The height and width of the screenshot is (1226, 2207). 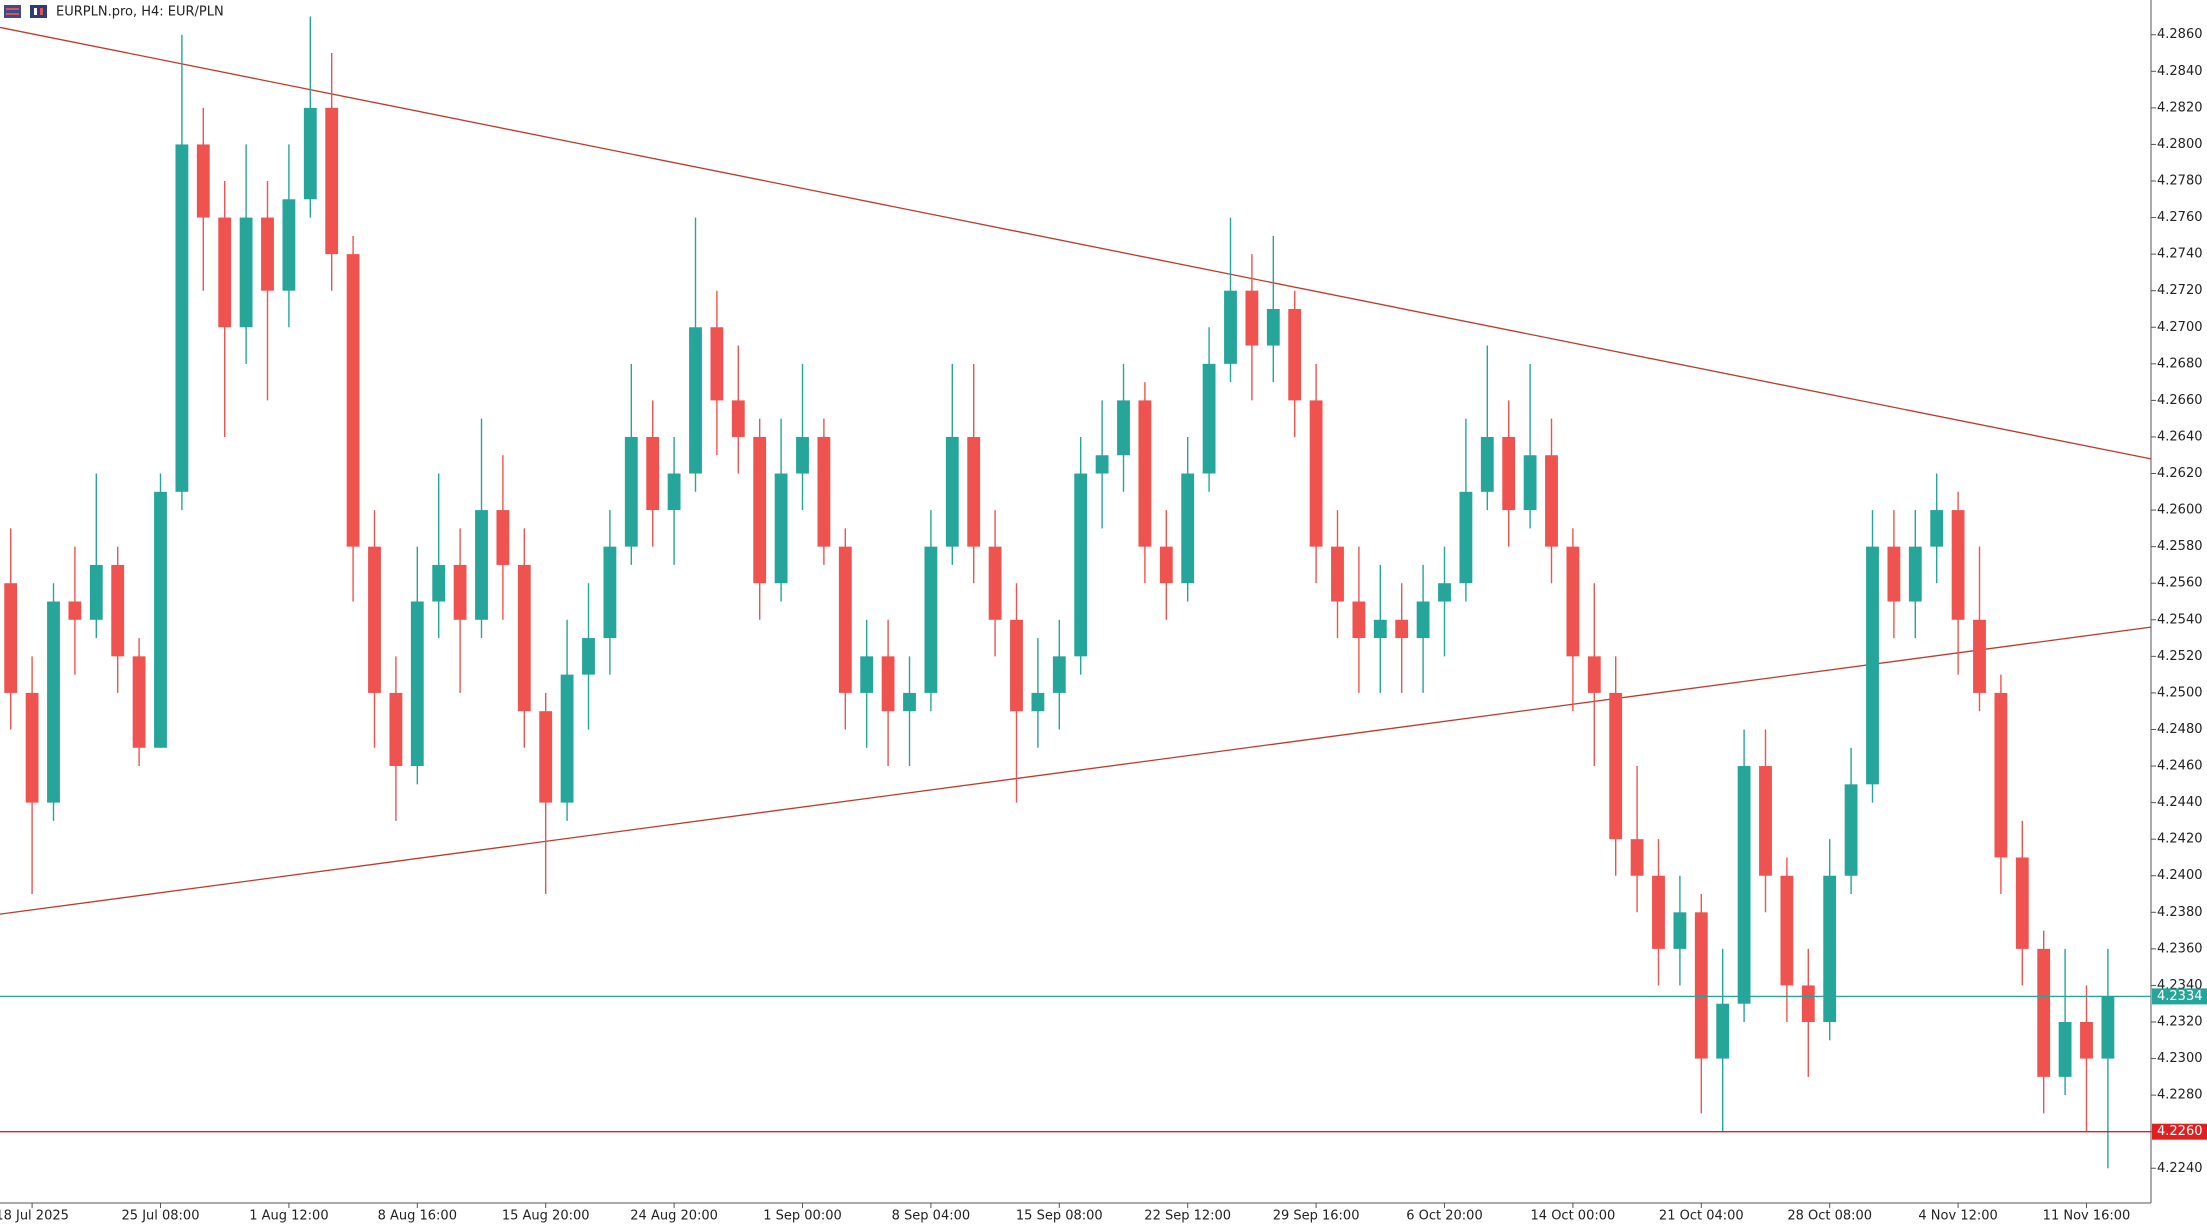 I want to click on x-tick-label: 14 Oct 00:00, so click(x=1573, y=1216).